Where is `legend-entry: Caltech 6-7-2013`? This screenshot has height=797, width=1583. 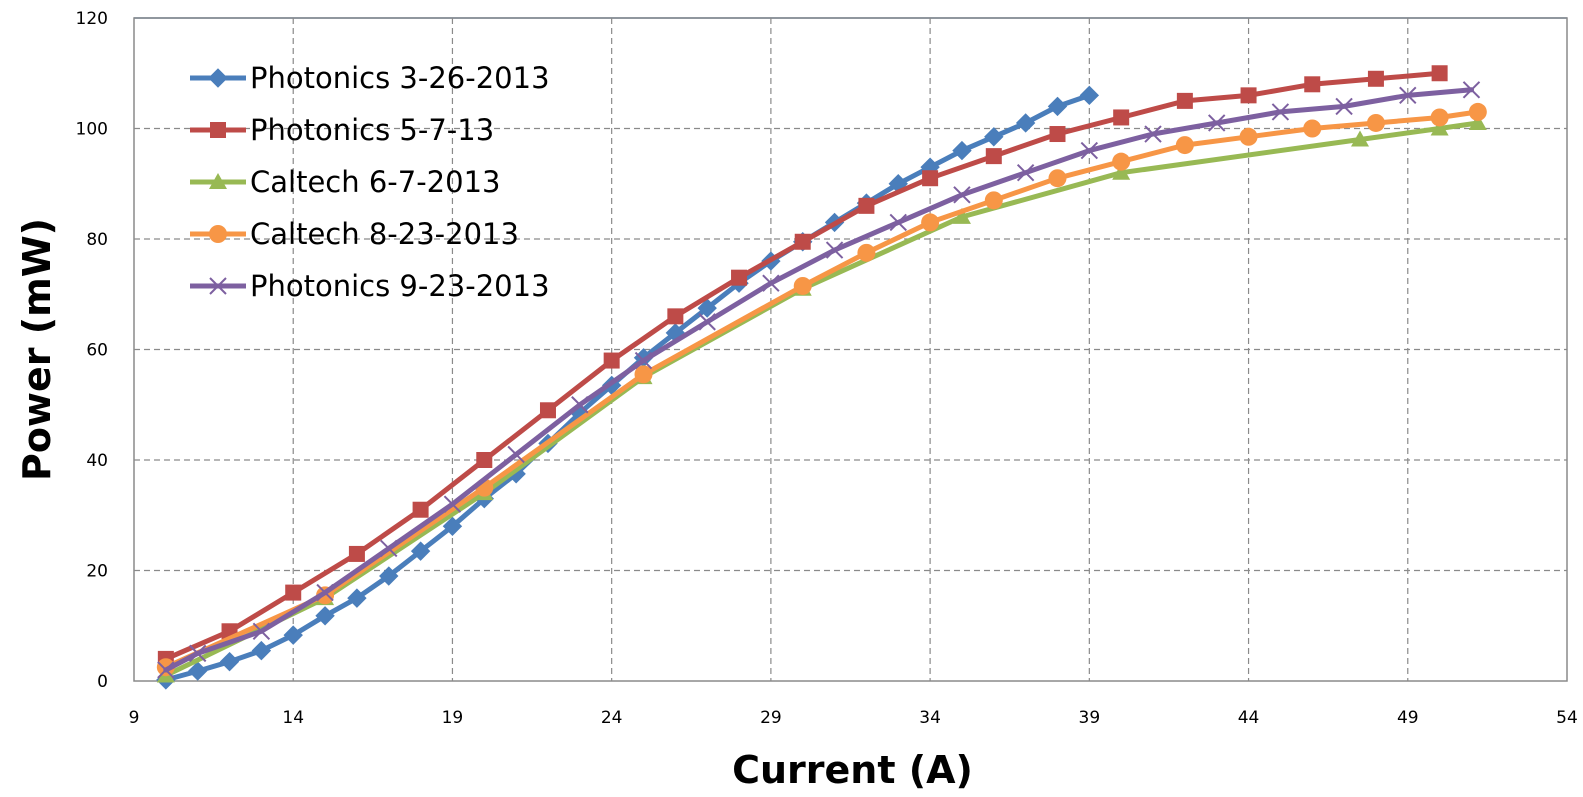 legend-entry: Caltech 6-7-2013 is located at coordinates (345, 182).